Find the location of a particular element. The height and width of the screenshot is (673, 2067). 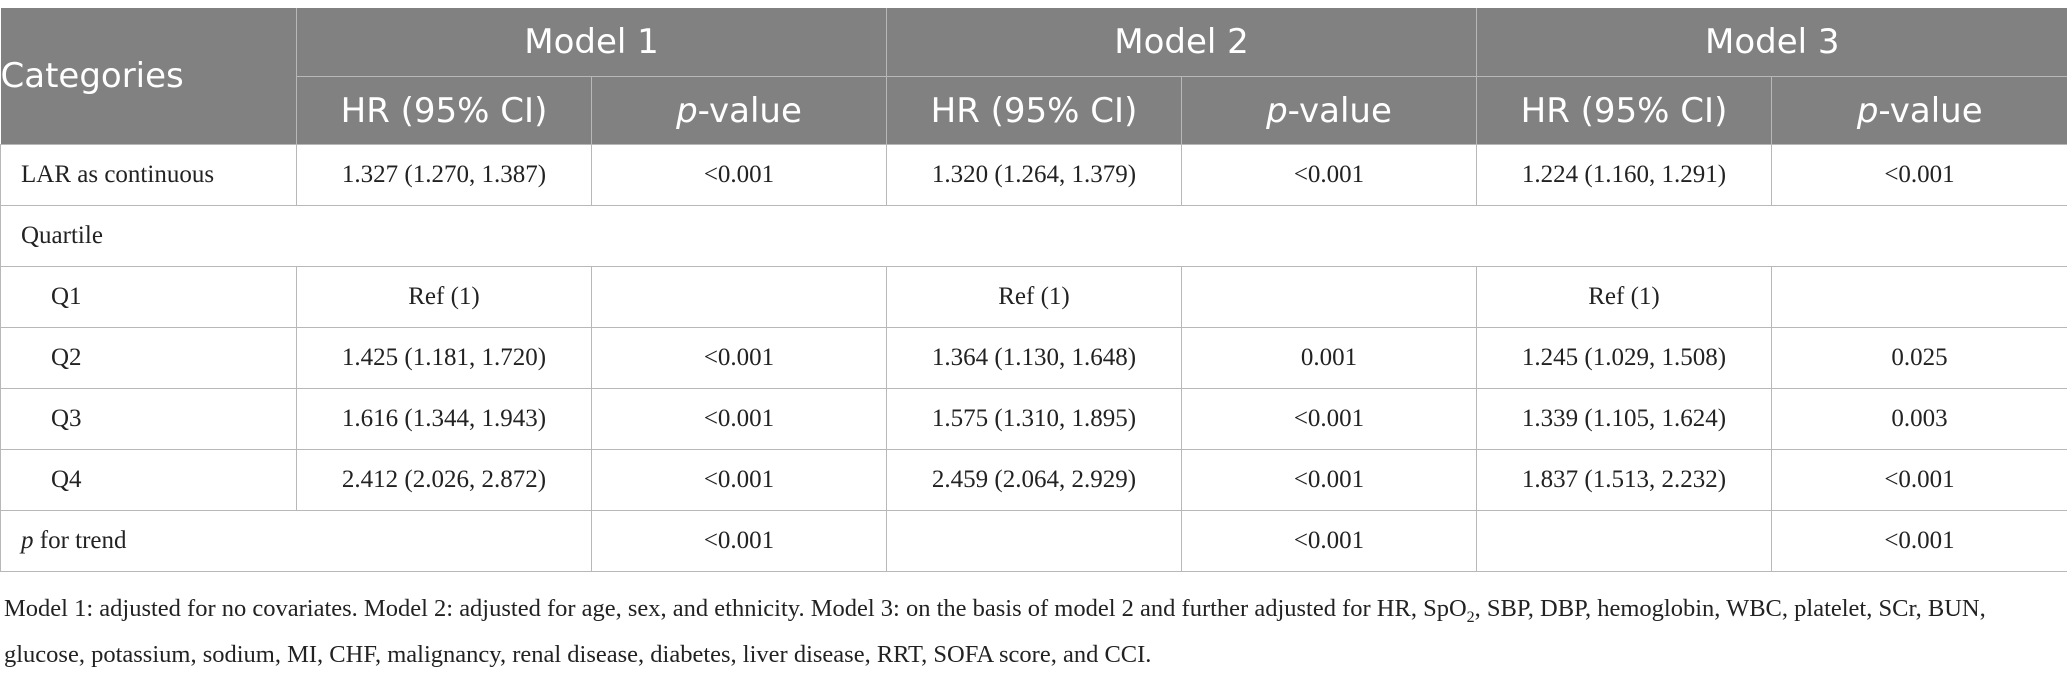

table-row-q1: Q1 Ref (1) Ref (1) Ref (1) is located at coordinates (1034, 297).